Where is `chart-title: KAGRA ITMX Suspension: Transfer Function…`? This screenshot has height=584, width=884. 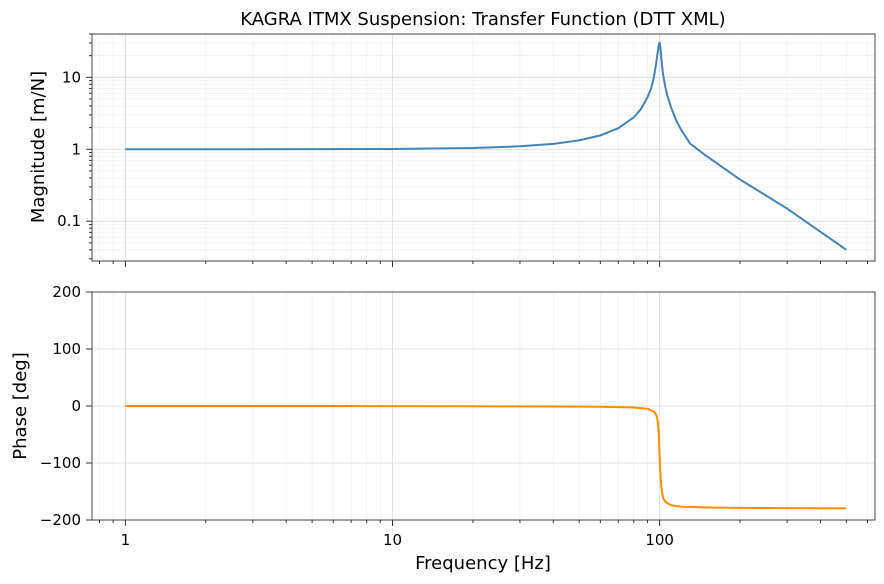 chart-title: KAGRA ITMX Suspension: Transfer Function… is located at coordinates (482, 19).